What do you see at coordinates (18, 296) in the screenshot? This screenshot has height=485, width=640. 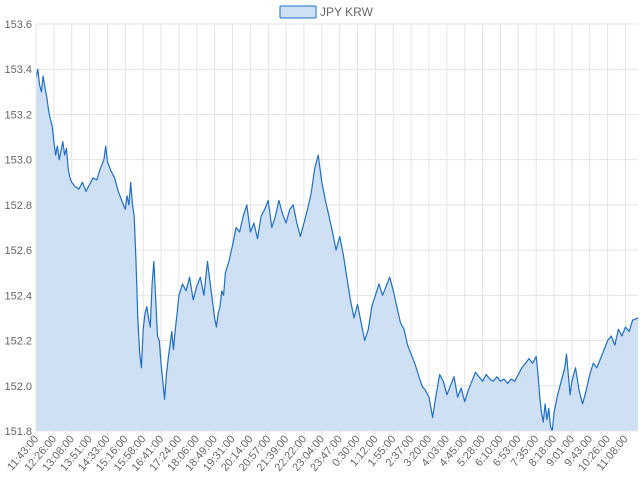 I see `y-tick-label: 152.4` at bounding box center [18, 296].